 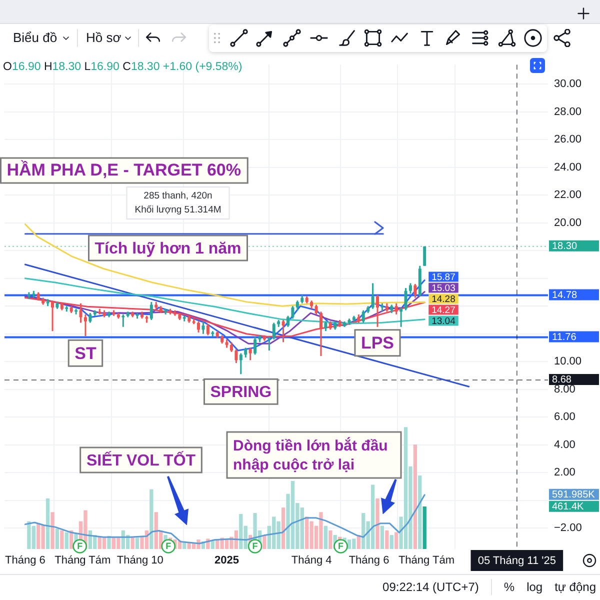 I want to click on data-label: 14.28, so click(x=444, y=299).